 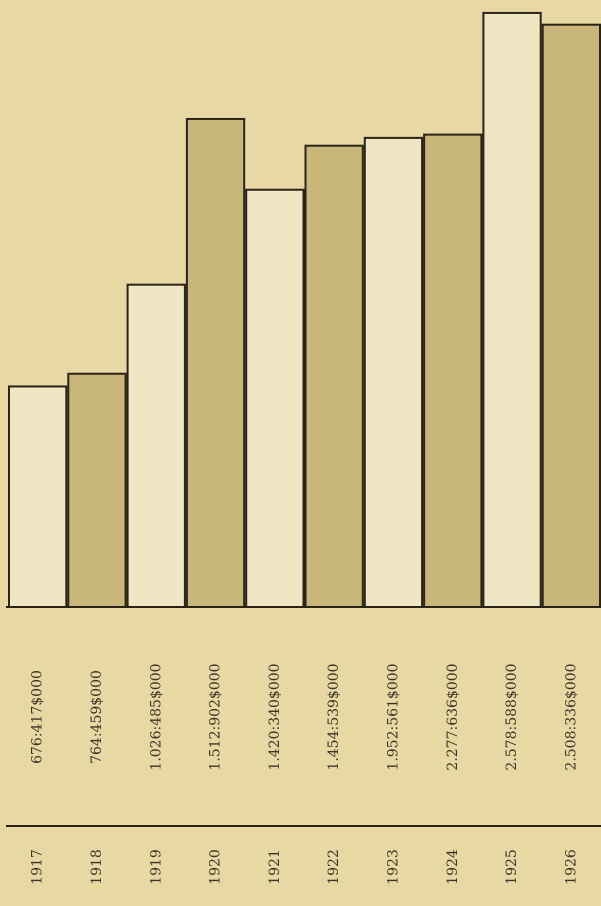 What do you see at coordinates (216, 867) in the screenshot?
I see `year-label-1920: 1920` at bounding box center [216, 867].